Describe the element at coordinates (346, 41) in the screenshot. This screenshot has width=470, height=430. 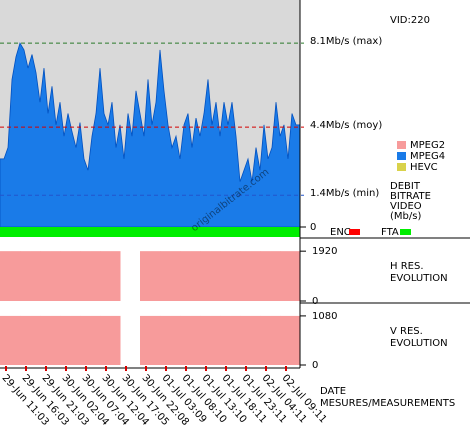
I see `y-tick-label: 8.1Mb/s (max)` at that location.